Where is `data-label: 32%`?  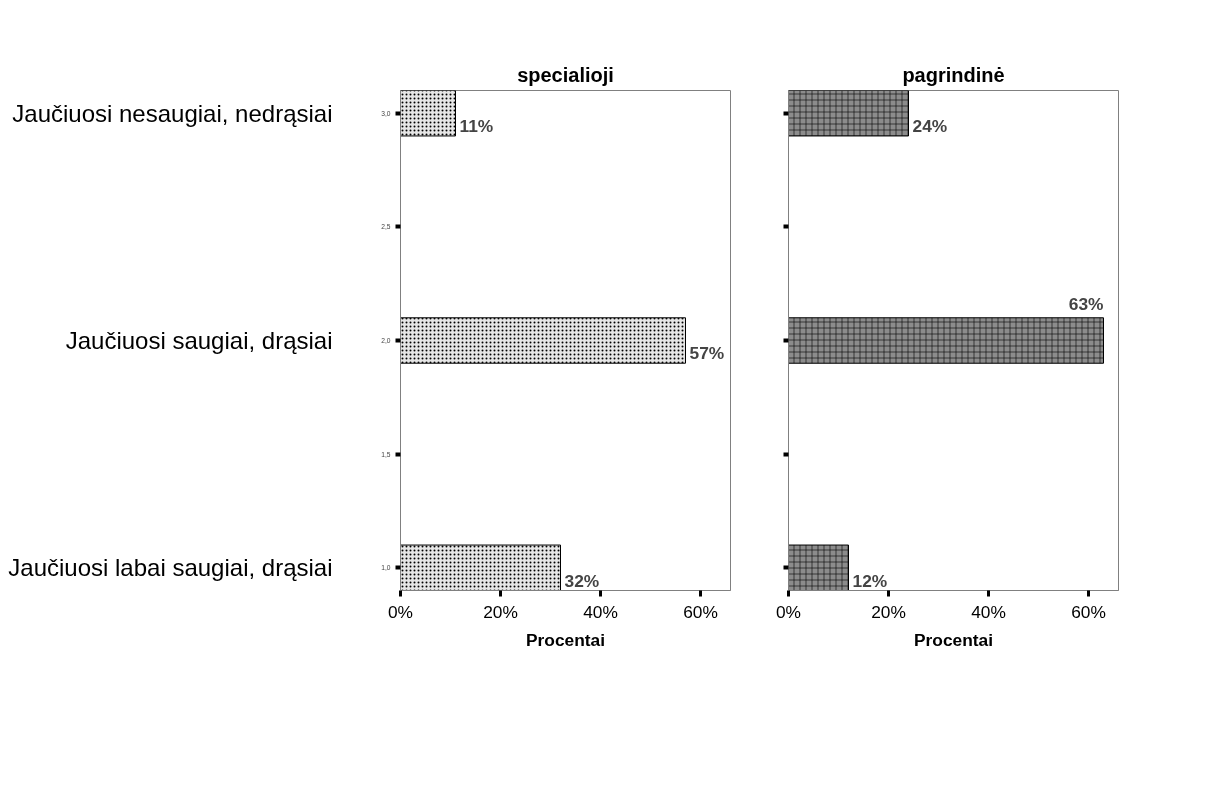 data-label: 32% is located at coordinates (582, 580).